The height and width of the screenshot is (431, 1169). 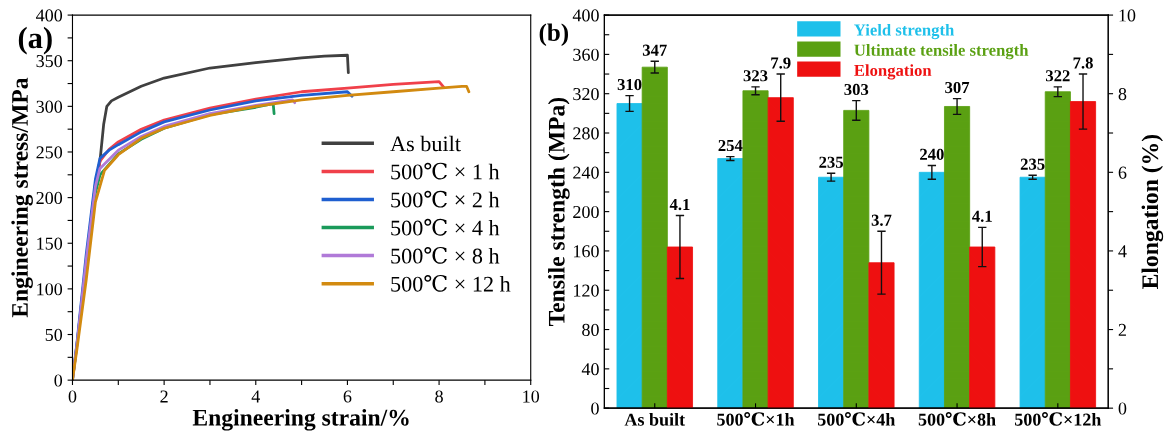 I want to click on x-tick-label: 2, so click(x=164, y=396).